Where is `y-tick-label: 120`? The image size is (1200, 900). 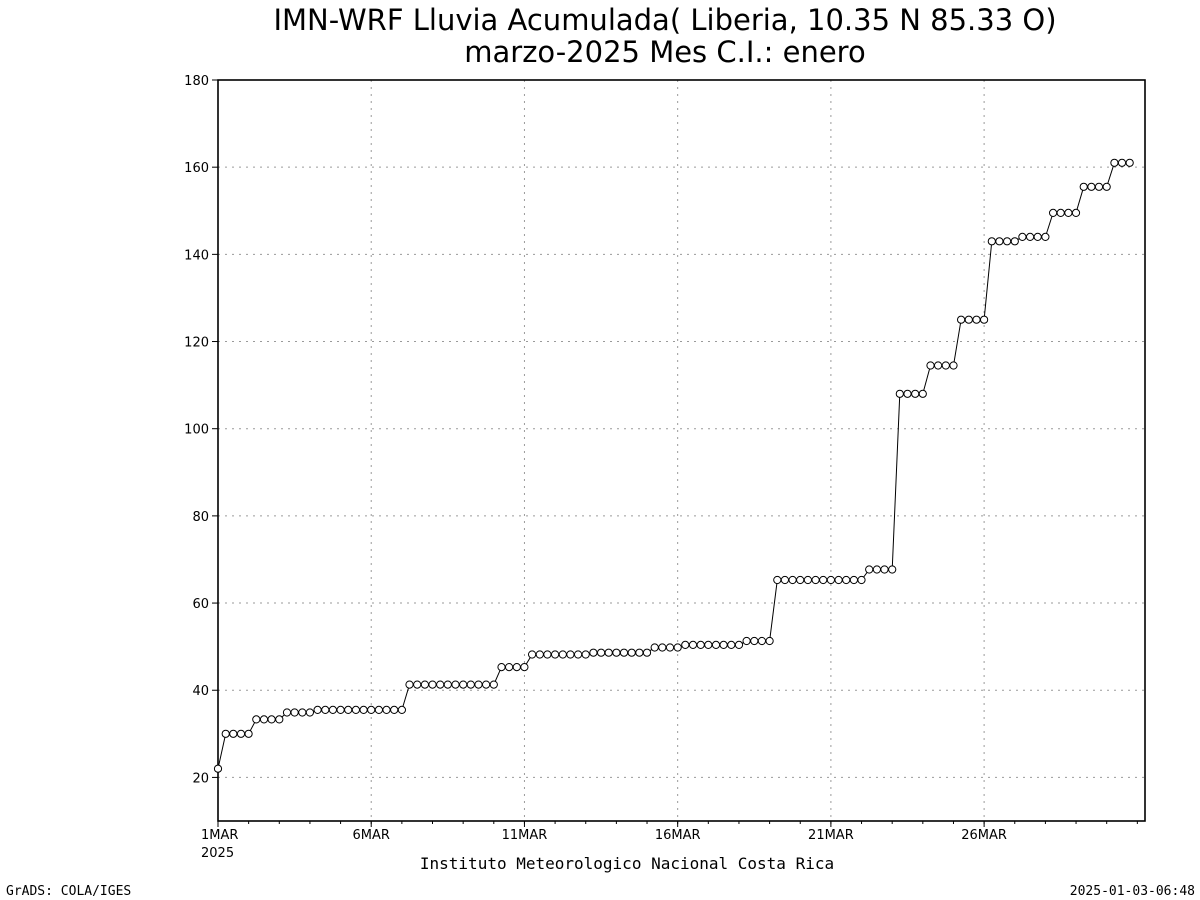
y-tick-label: 120 is located at coordinates (196, 343).